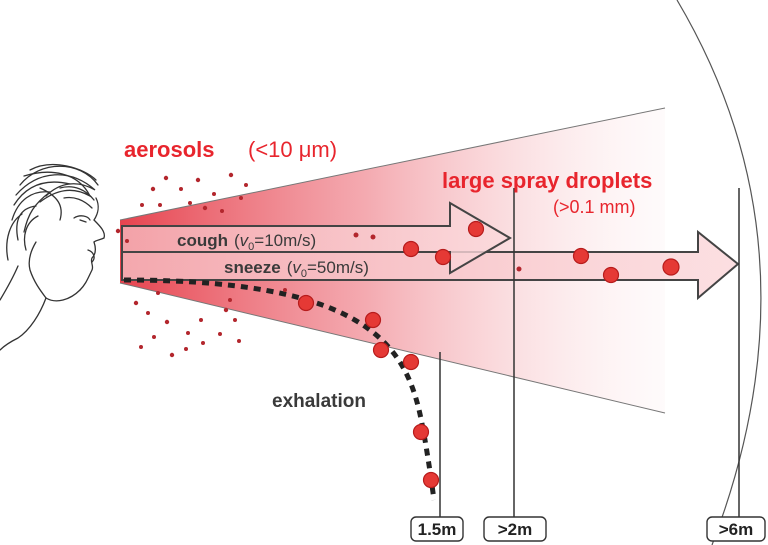  What do you see at coordinates (392, 164) in the screenshot?
I see `cone-upper-edge` at bounding box center [392, 164].